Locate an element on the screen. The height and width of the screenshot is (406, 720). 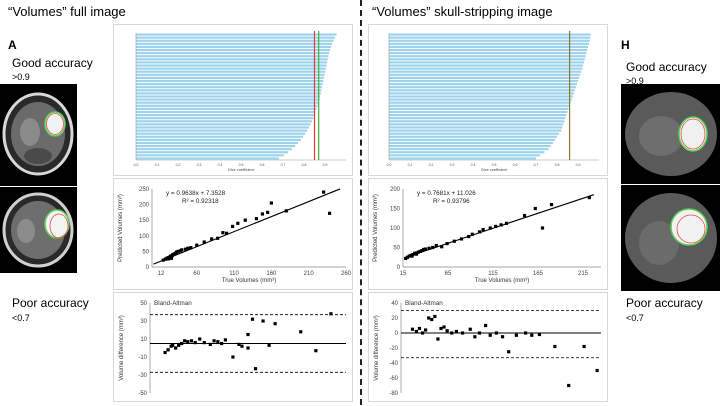
y-tick-label: 30 is located at coordinates (143, 322).